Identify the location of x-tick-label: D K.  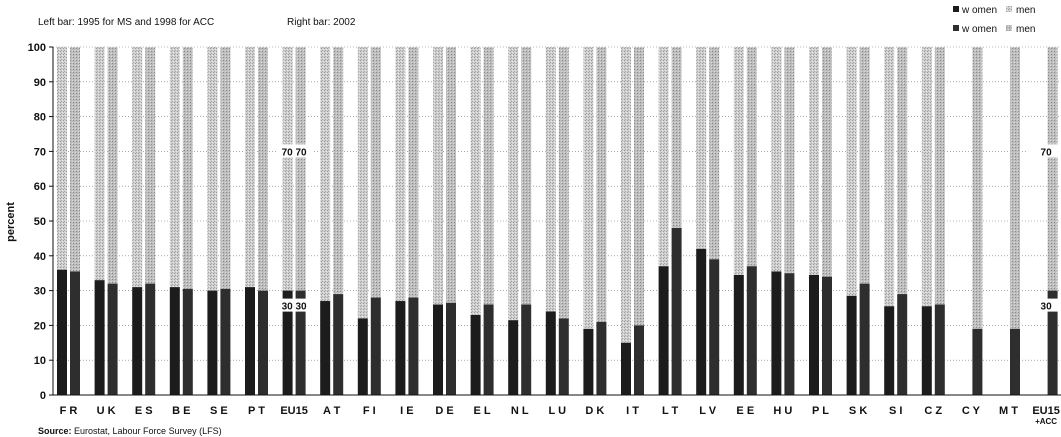
(594, 411).